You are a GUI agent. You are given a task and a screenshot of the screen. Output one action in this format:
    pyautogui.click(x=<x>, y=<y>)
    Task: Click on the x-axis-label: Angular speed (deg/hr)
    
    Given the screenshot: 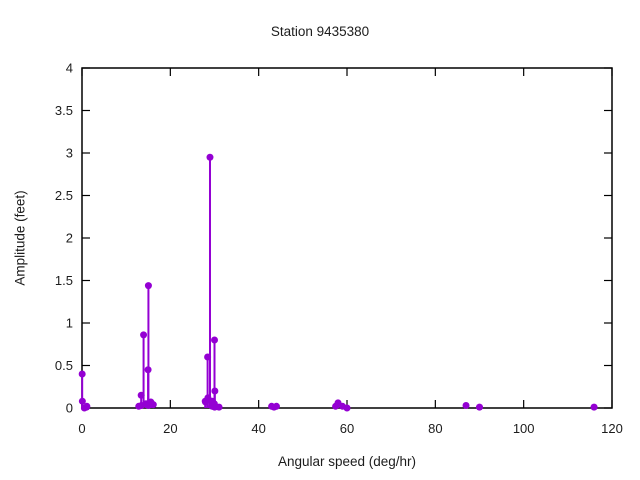 What is the action you would take?
    pyautogui.click(x=347, y=461)
    